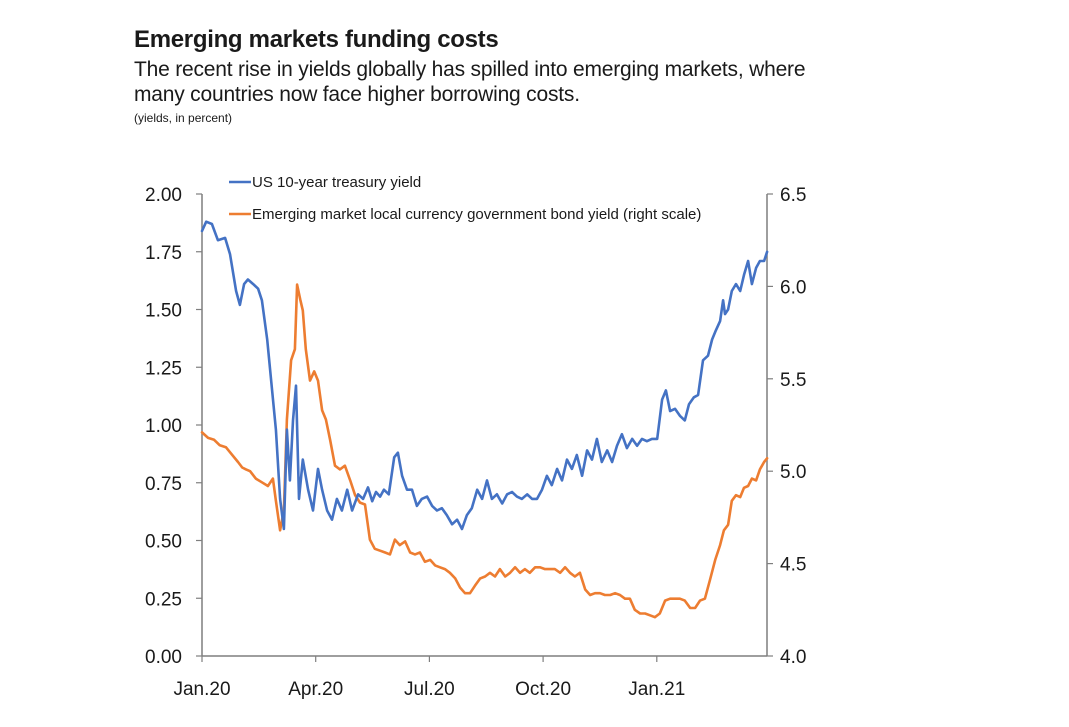 This screenshot has height=727, width=1069. I want to click on x-tick-label: Jan.20, so click(201, 689).